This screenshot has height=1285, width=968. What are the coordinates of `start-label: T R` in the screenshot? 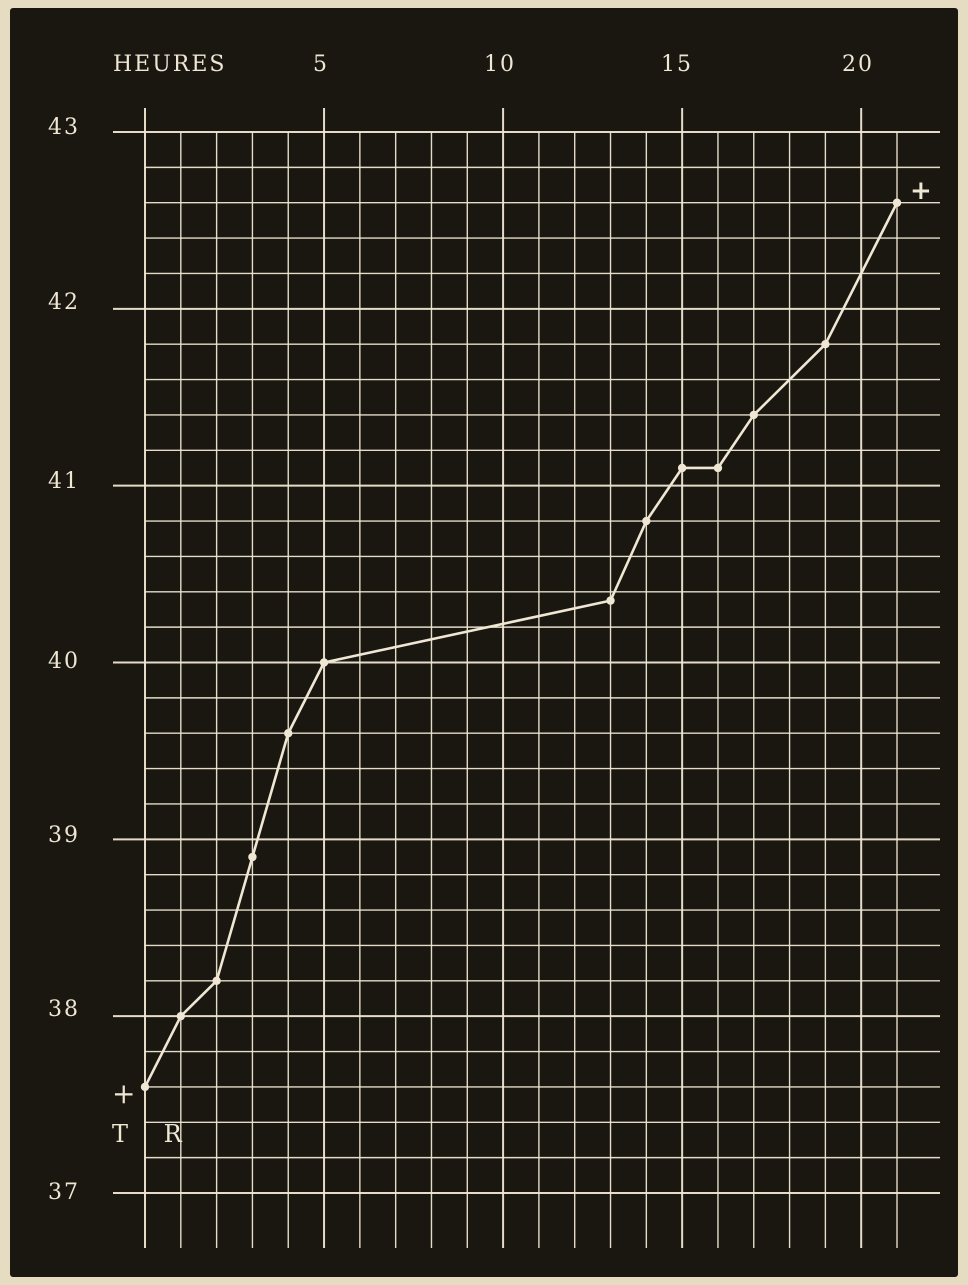 It's located at (154, 1134).